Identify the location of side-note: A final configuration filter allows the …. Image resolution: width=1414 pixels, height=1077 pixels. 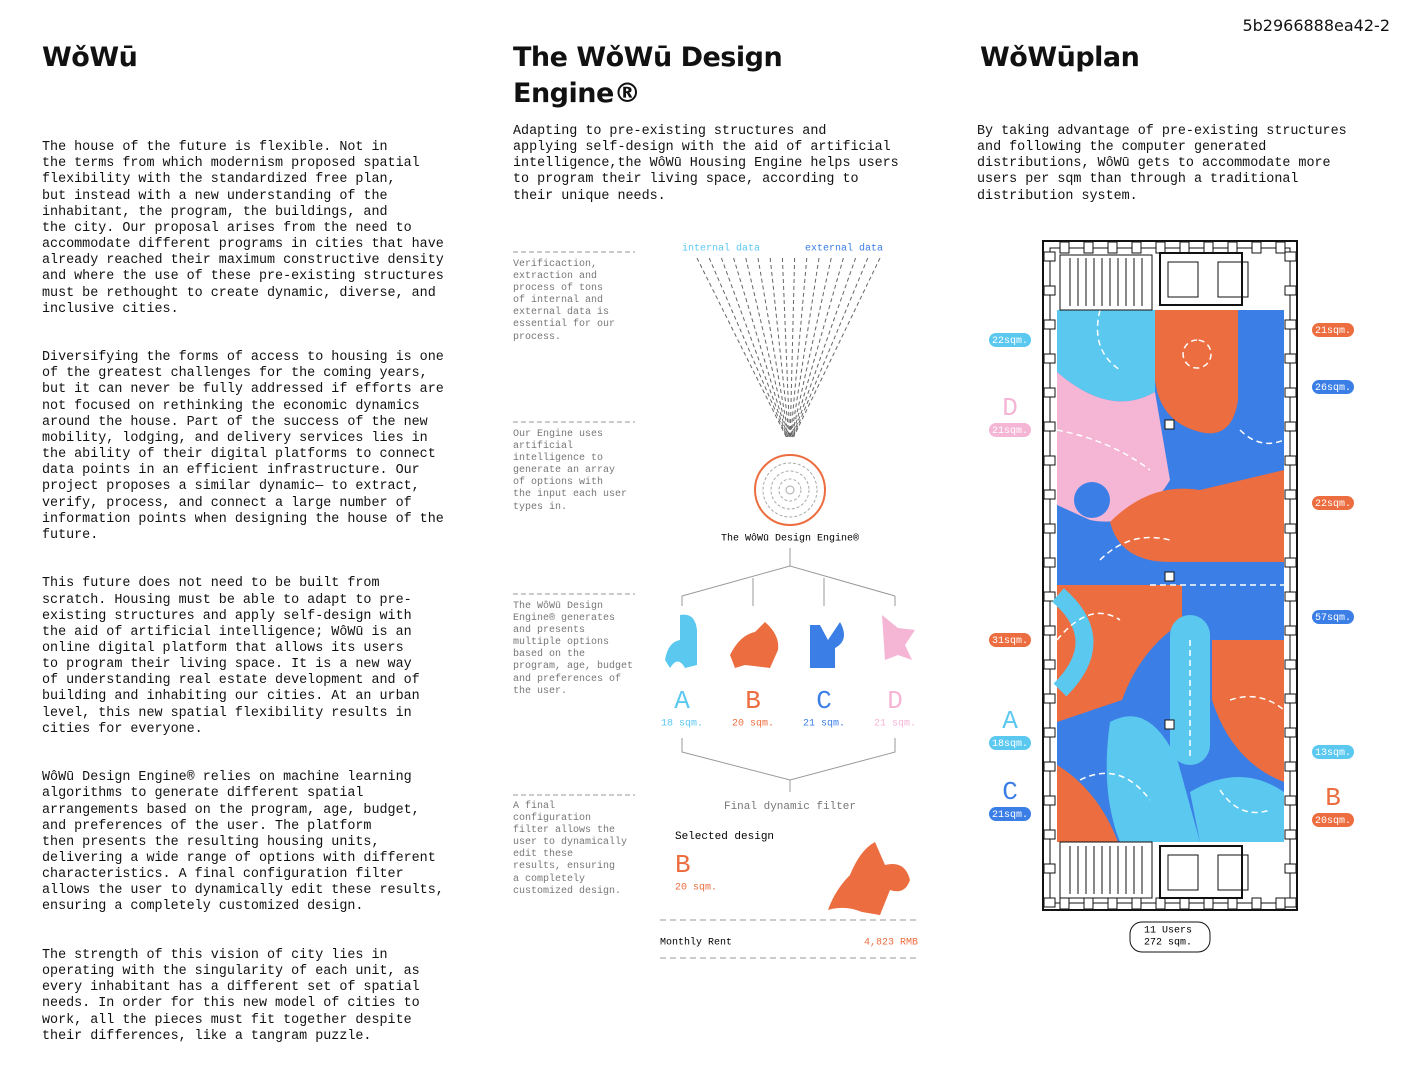
(570, 849).